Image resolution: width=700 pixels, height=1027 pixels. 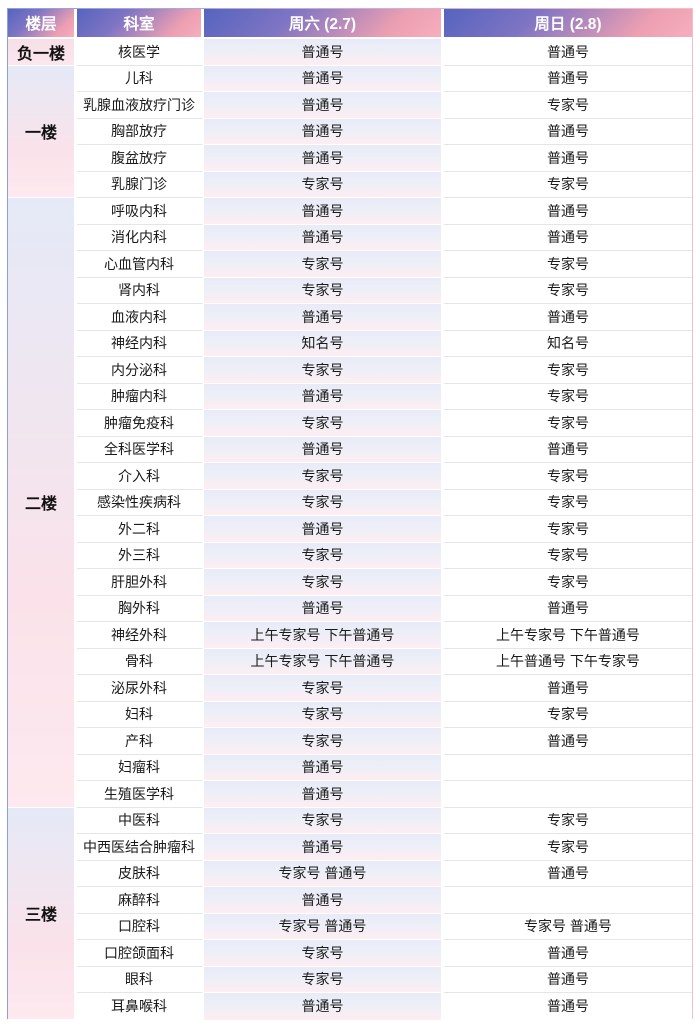 What do you see at coordinates (140, 502) in the screenshot?
I see `department-cell: 感染性疾病科` at bounding box center [140, 502].